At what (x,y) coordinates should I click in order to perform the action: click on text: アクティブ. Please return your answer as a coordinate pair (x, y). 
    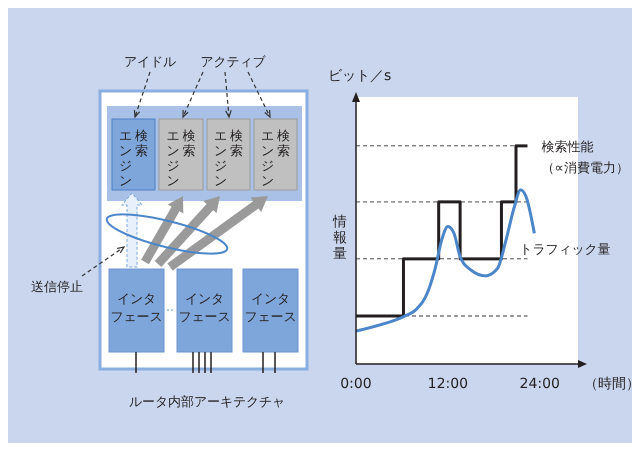
    Looking at the image, I should click on (233, 62).